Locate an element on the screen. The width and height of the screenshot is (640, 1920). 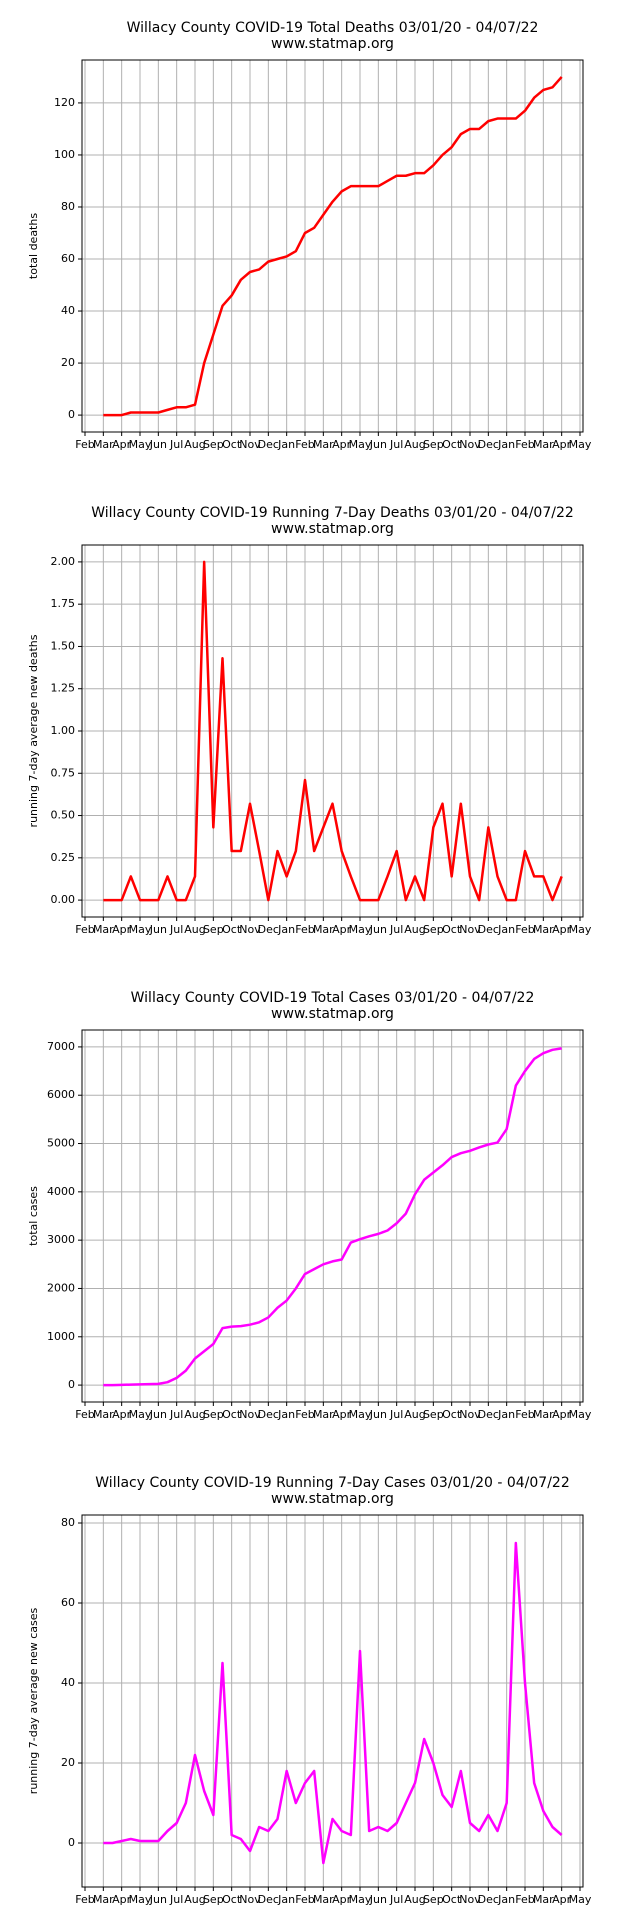
y-tick-label: 0.50 is located at coordinates (63, 815).